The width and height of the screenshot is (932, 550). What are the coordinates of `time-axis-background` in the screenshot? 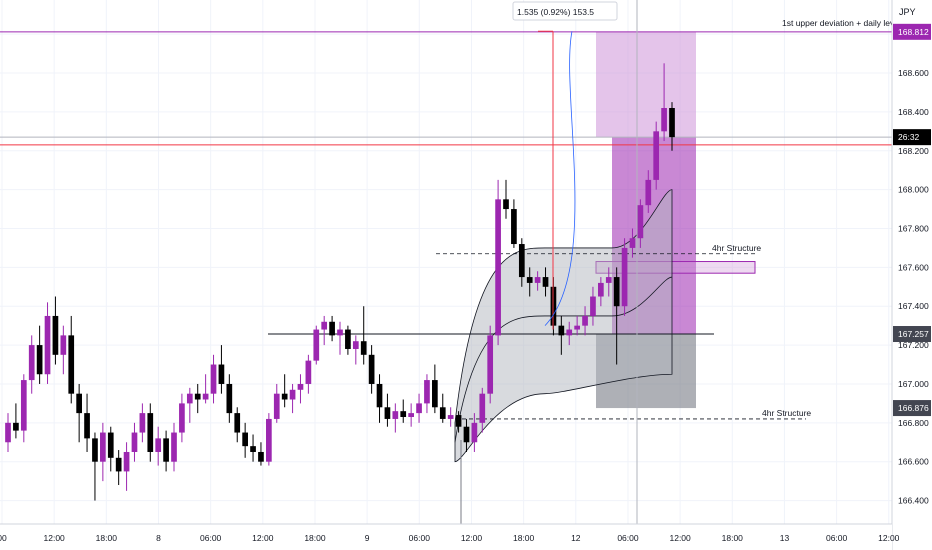 It's located at (446, 537).